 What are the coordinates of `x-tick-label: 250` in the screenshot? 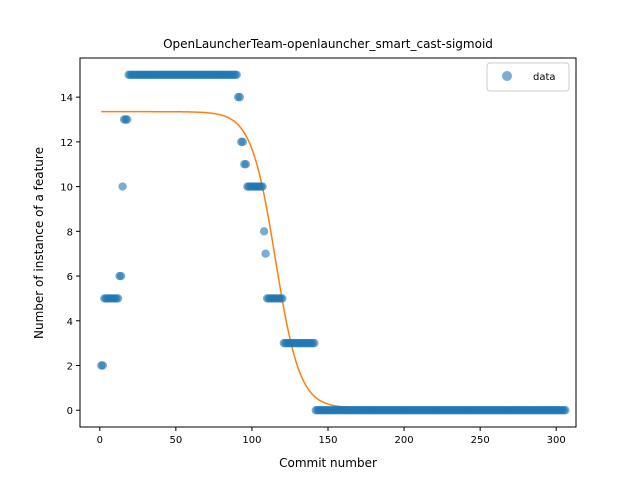 It's located at (480, 440).